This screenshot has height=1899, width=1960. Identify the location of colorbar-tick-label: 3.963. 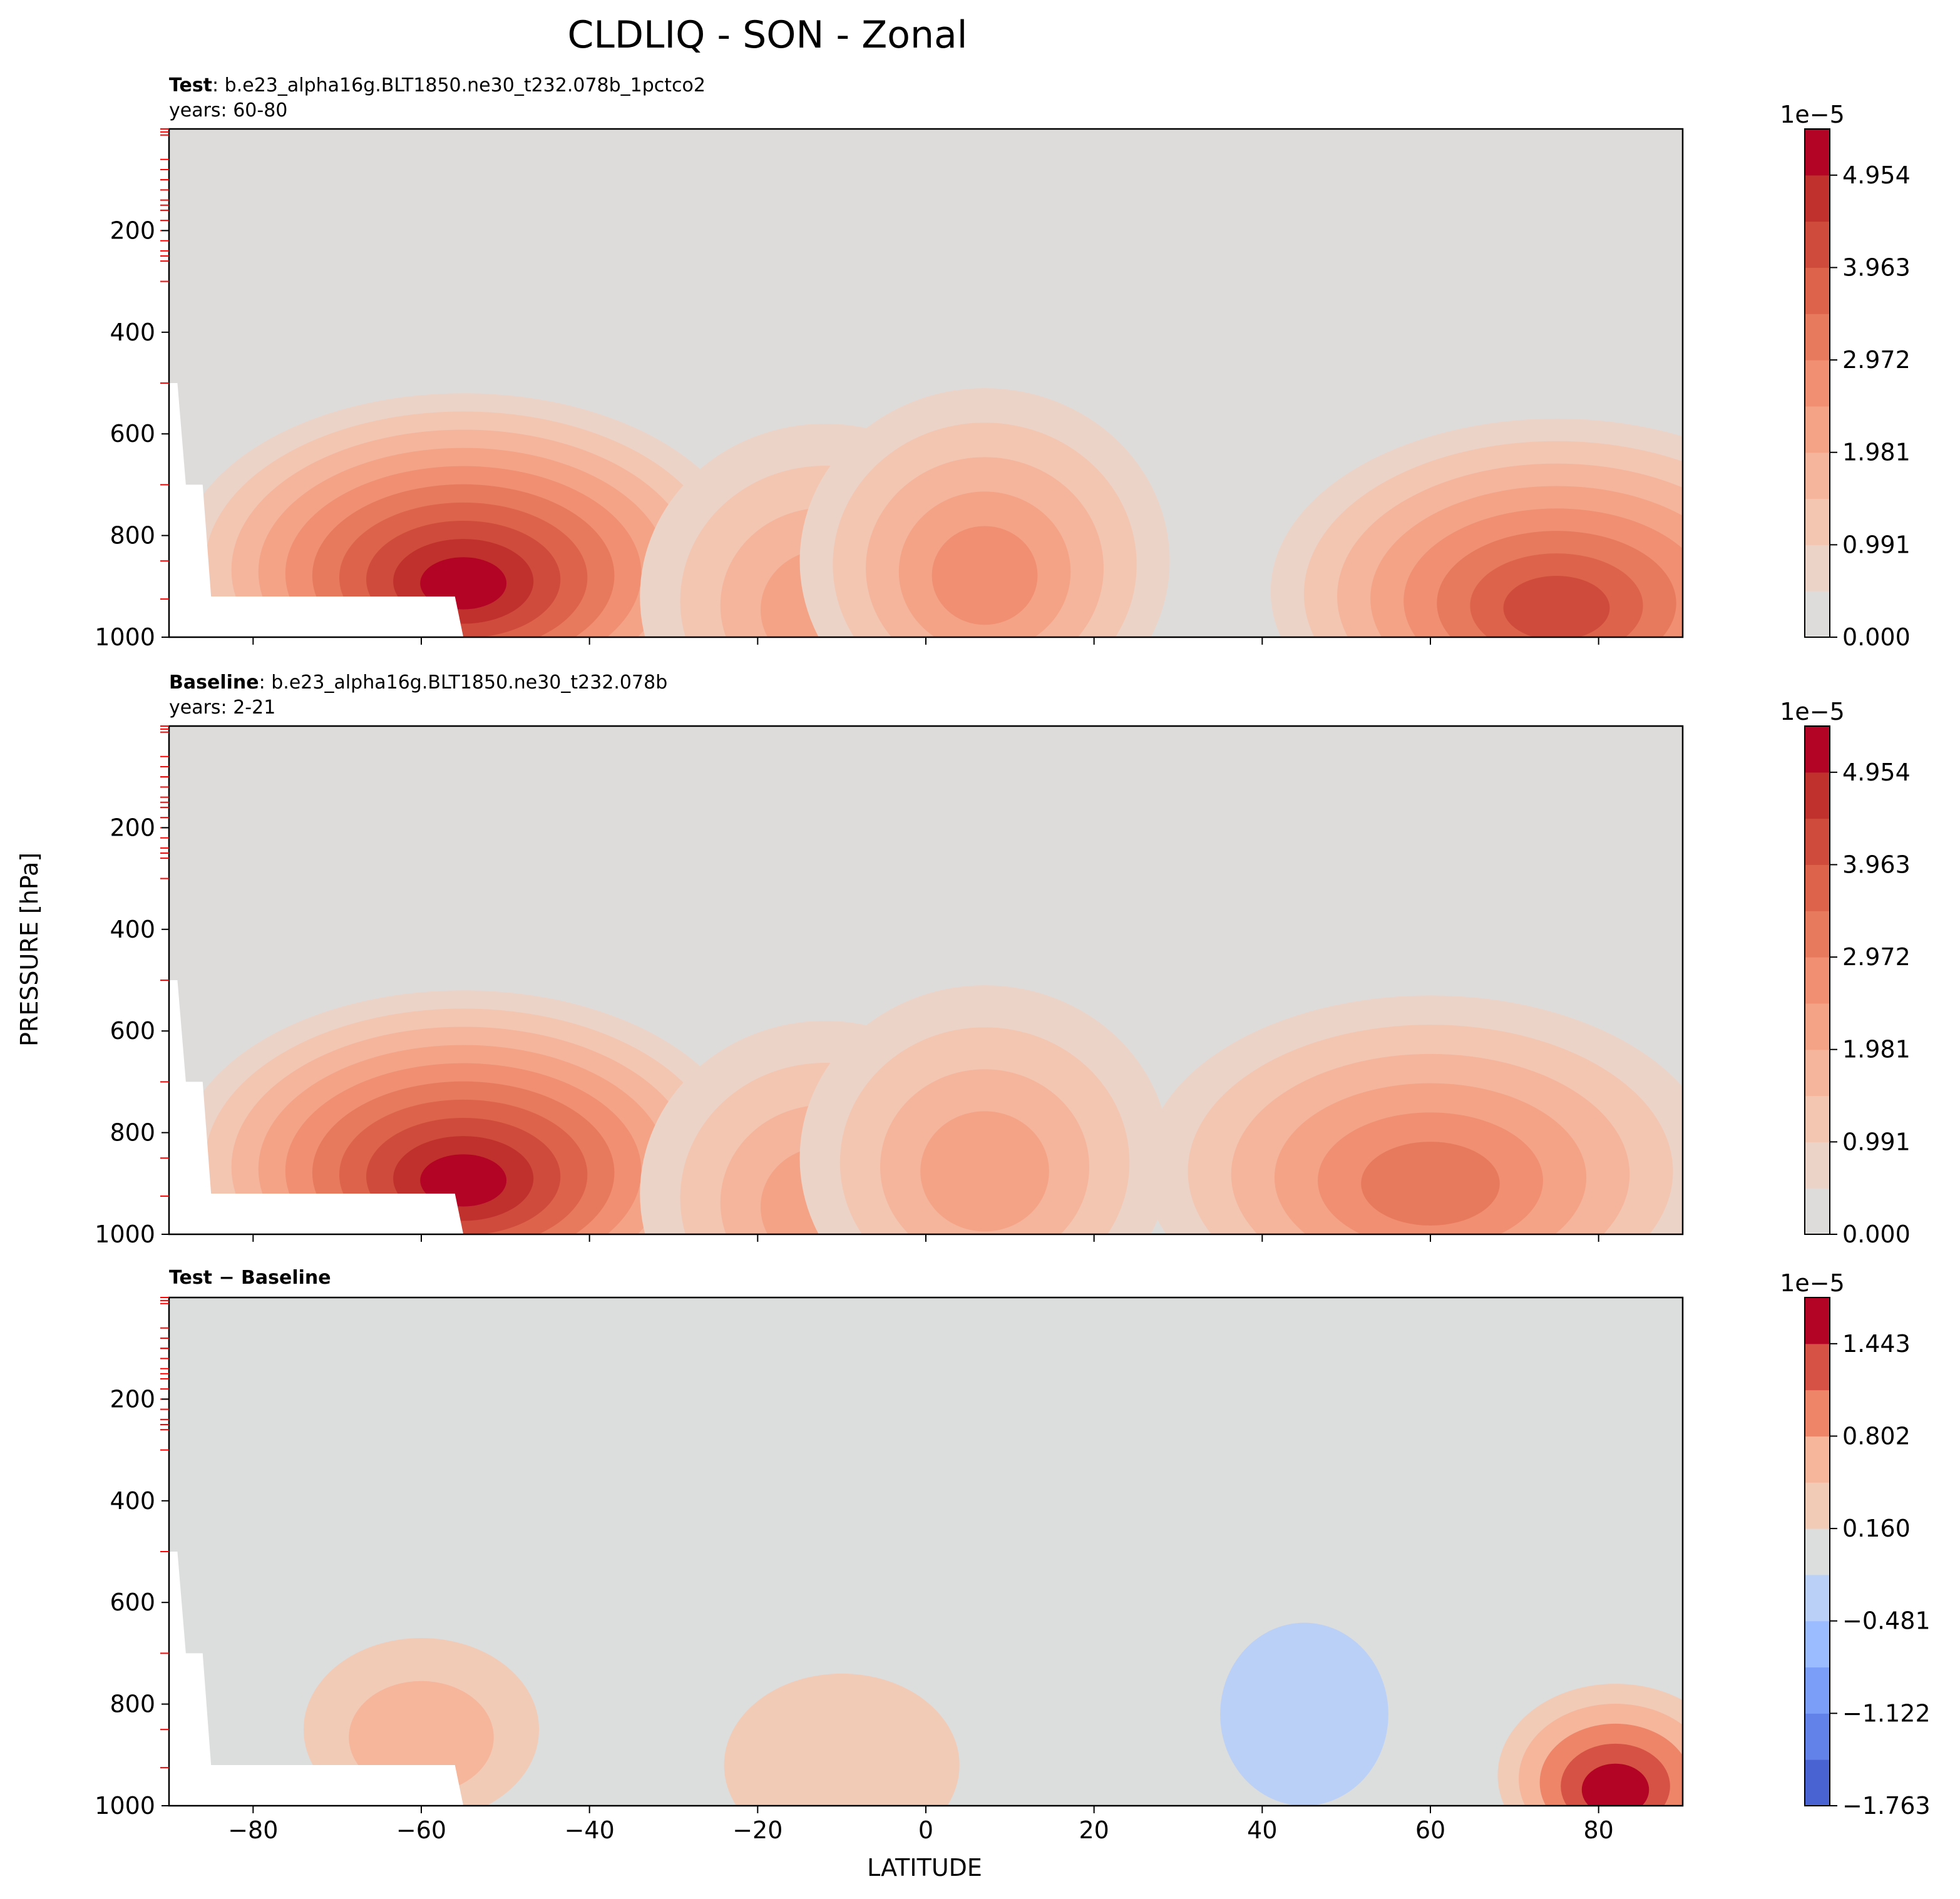
(1876, 267).